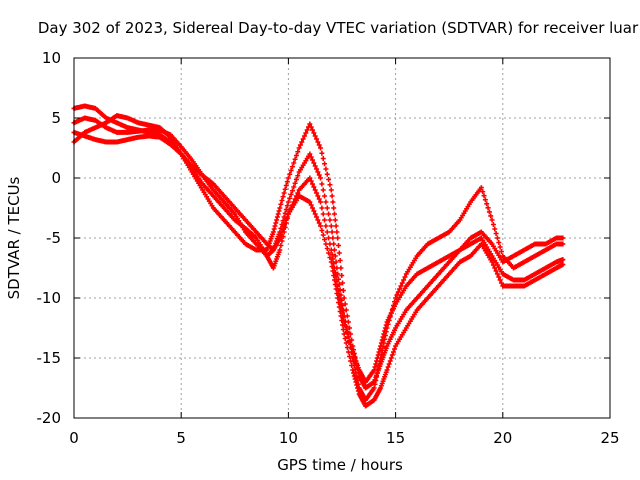 The image size is (640, 480). I want to click on x-tick-label: 20, so click(502, 438).